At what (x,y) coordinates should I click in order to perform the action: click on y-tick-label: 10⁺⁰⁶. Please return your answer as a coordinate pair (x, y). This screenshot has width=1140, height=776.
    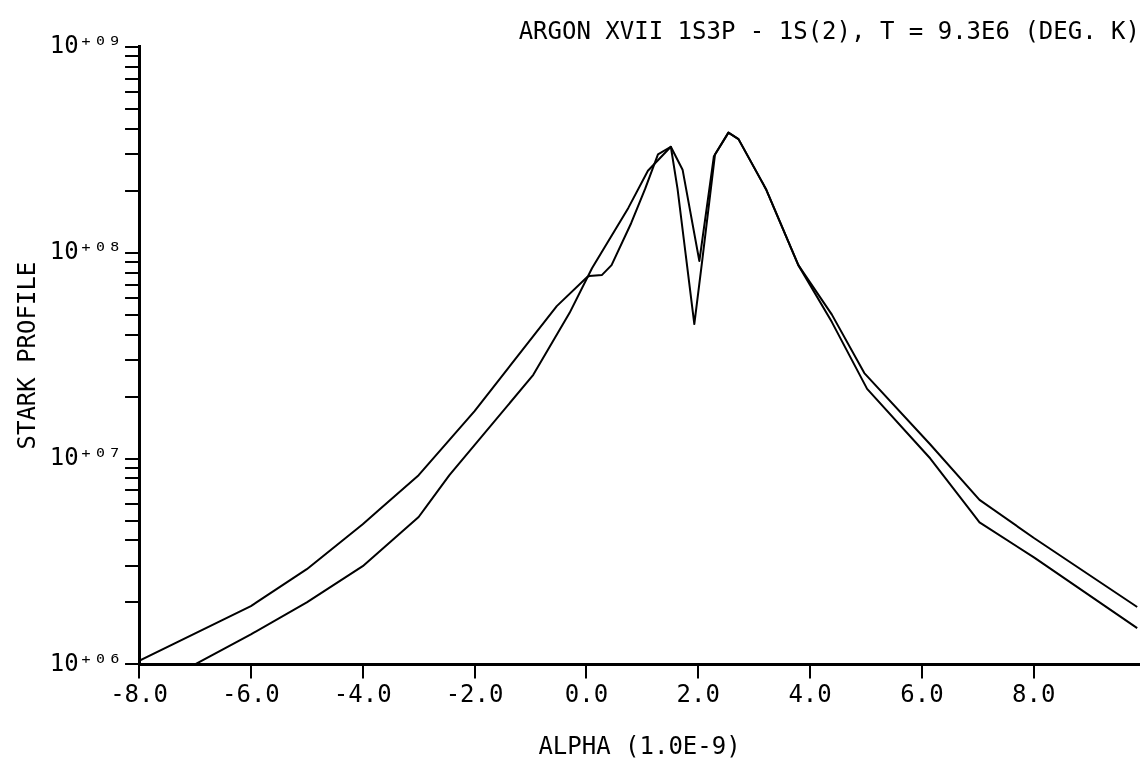
    Looking at the image, I should click on (86, 662).